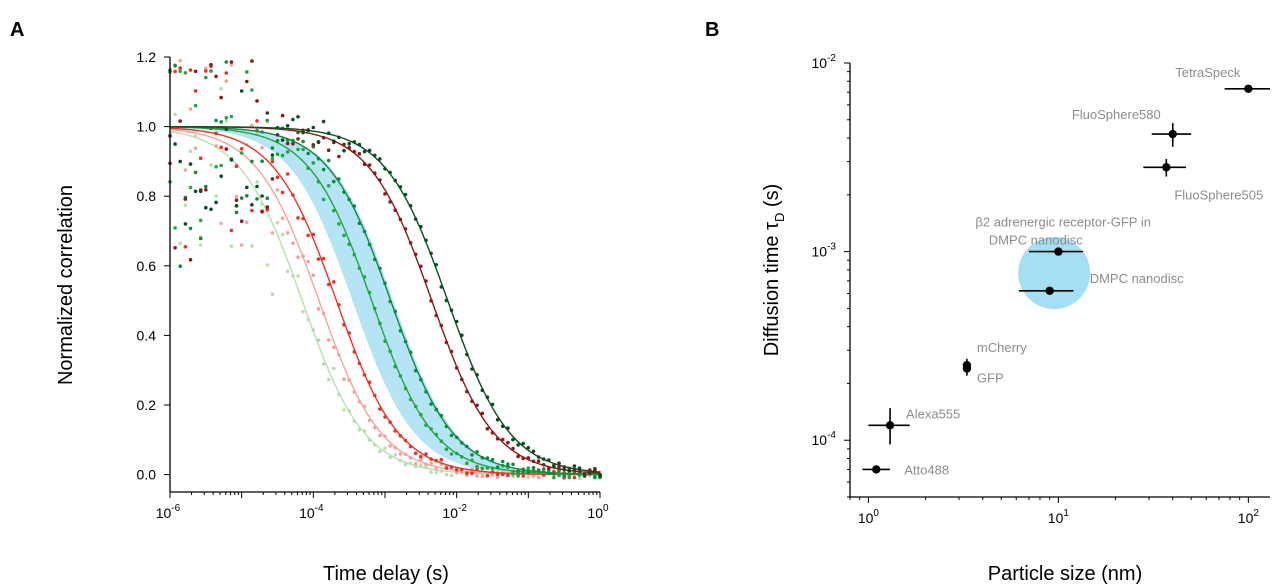  Describe the element at coordinates (876, 513) in the screenshot. I see `tick-label-exponent: 0` at that location.